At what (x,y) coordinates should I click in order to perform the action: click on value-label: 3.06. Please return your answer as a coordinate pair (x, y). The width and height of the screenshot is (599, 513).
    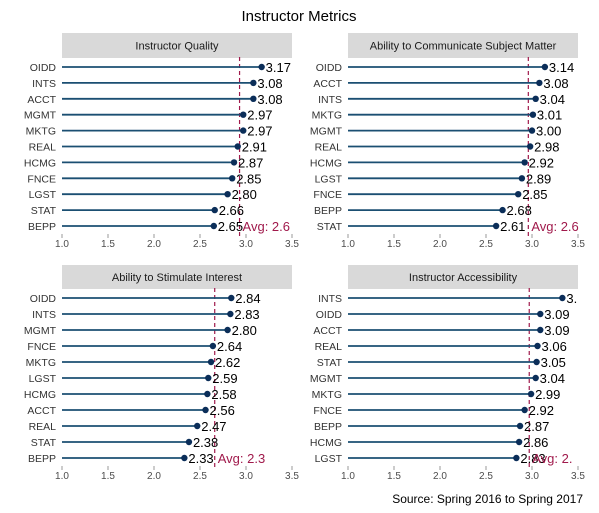
    Looking at the image, I should click on (554, 346).